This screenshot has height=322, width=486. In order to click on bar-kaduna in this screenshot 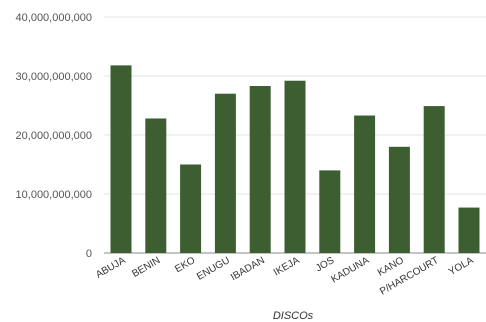, I will do `click(365, 184)`.